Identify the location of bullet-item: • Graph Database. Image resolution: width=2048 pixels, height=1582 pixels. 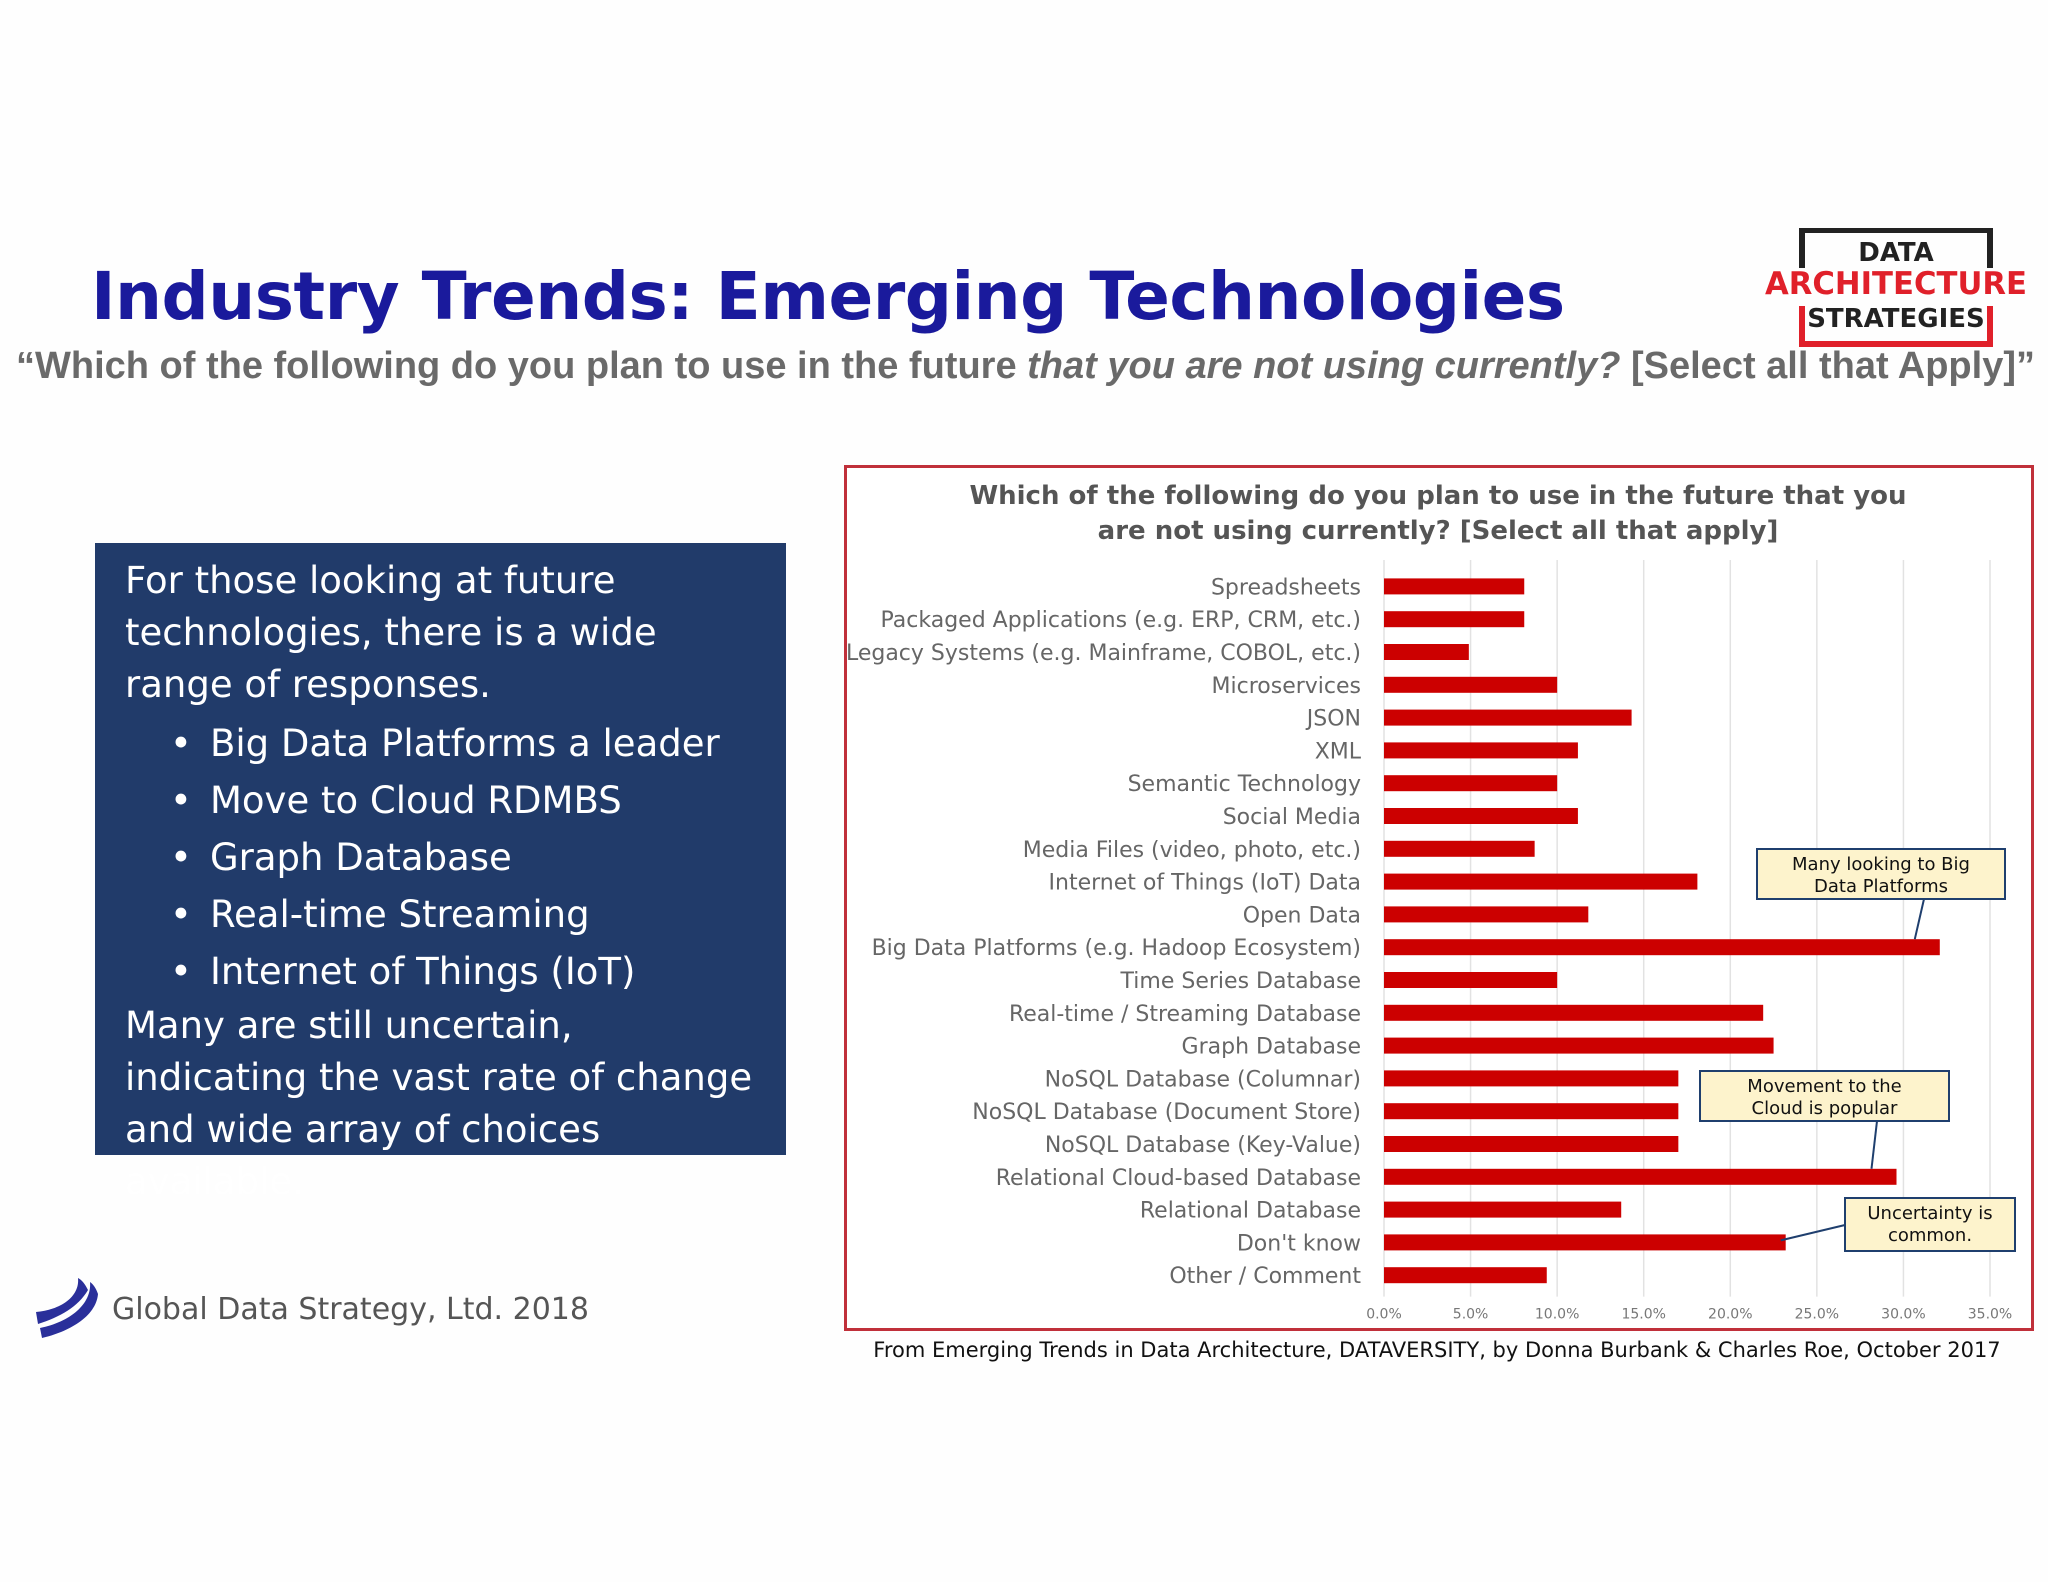
(341, 857).